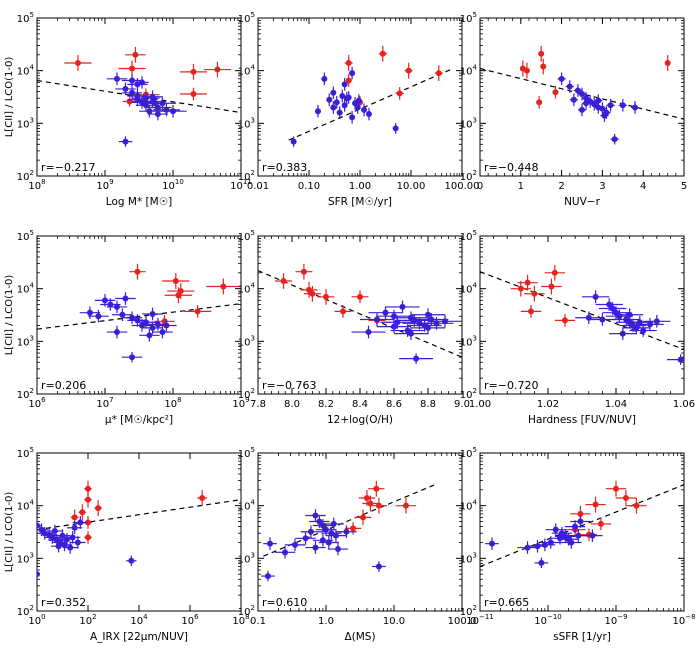 The height and width of the screenshot is (650, 700). Describe the element at coordinates (616, 404) in the screenshot. I see `x-tick-label: 1.04` at that location.